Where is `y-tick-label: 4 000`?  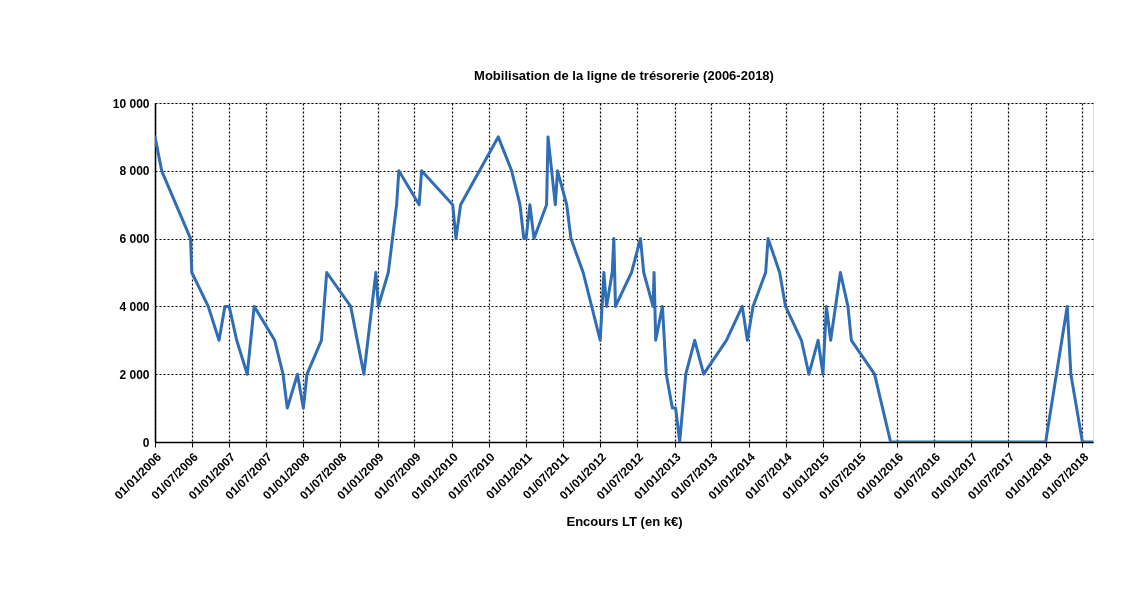 y-tick-label: 4 000 is located at coordinates (134, 306).